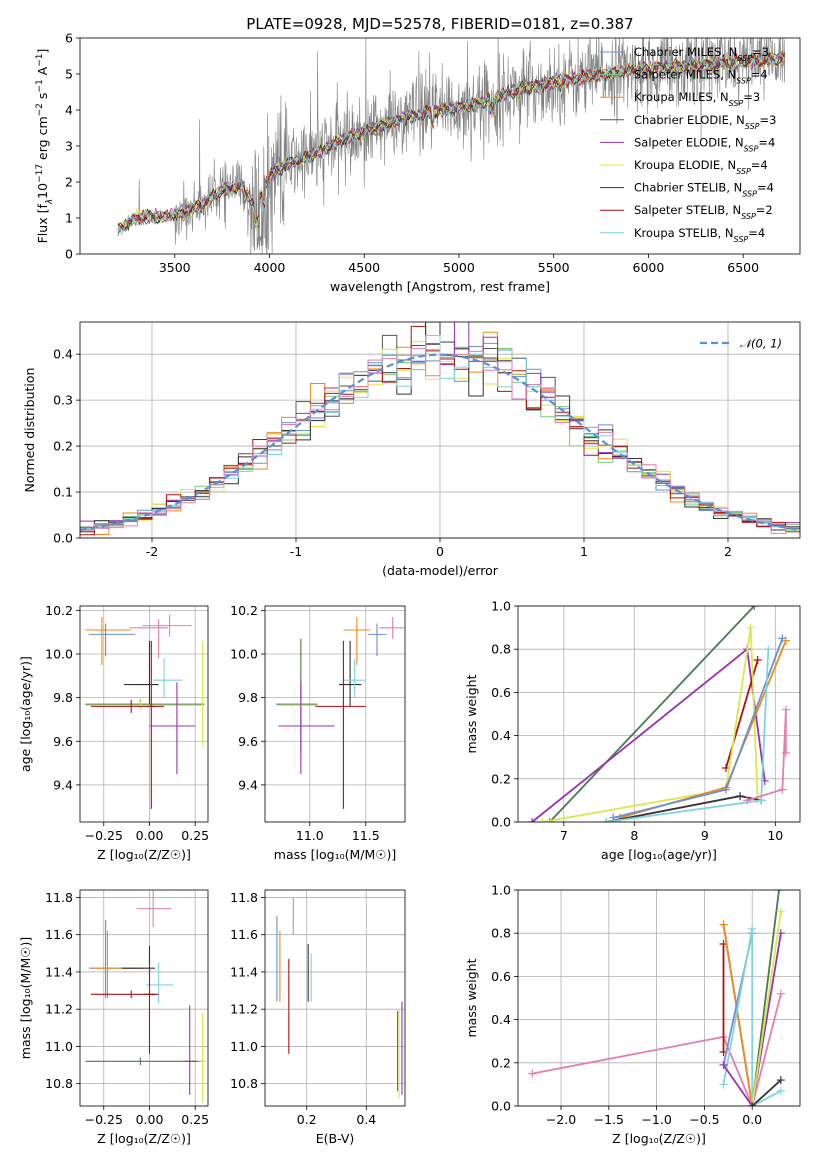 The height and width of the screenshot is (1170, 819). I want to click on y-tick-label: 10.8, so click(244, 1083).